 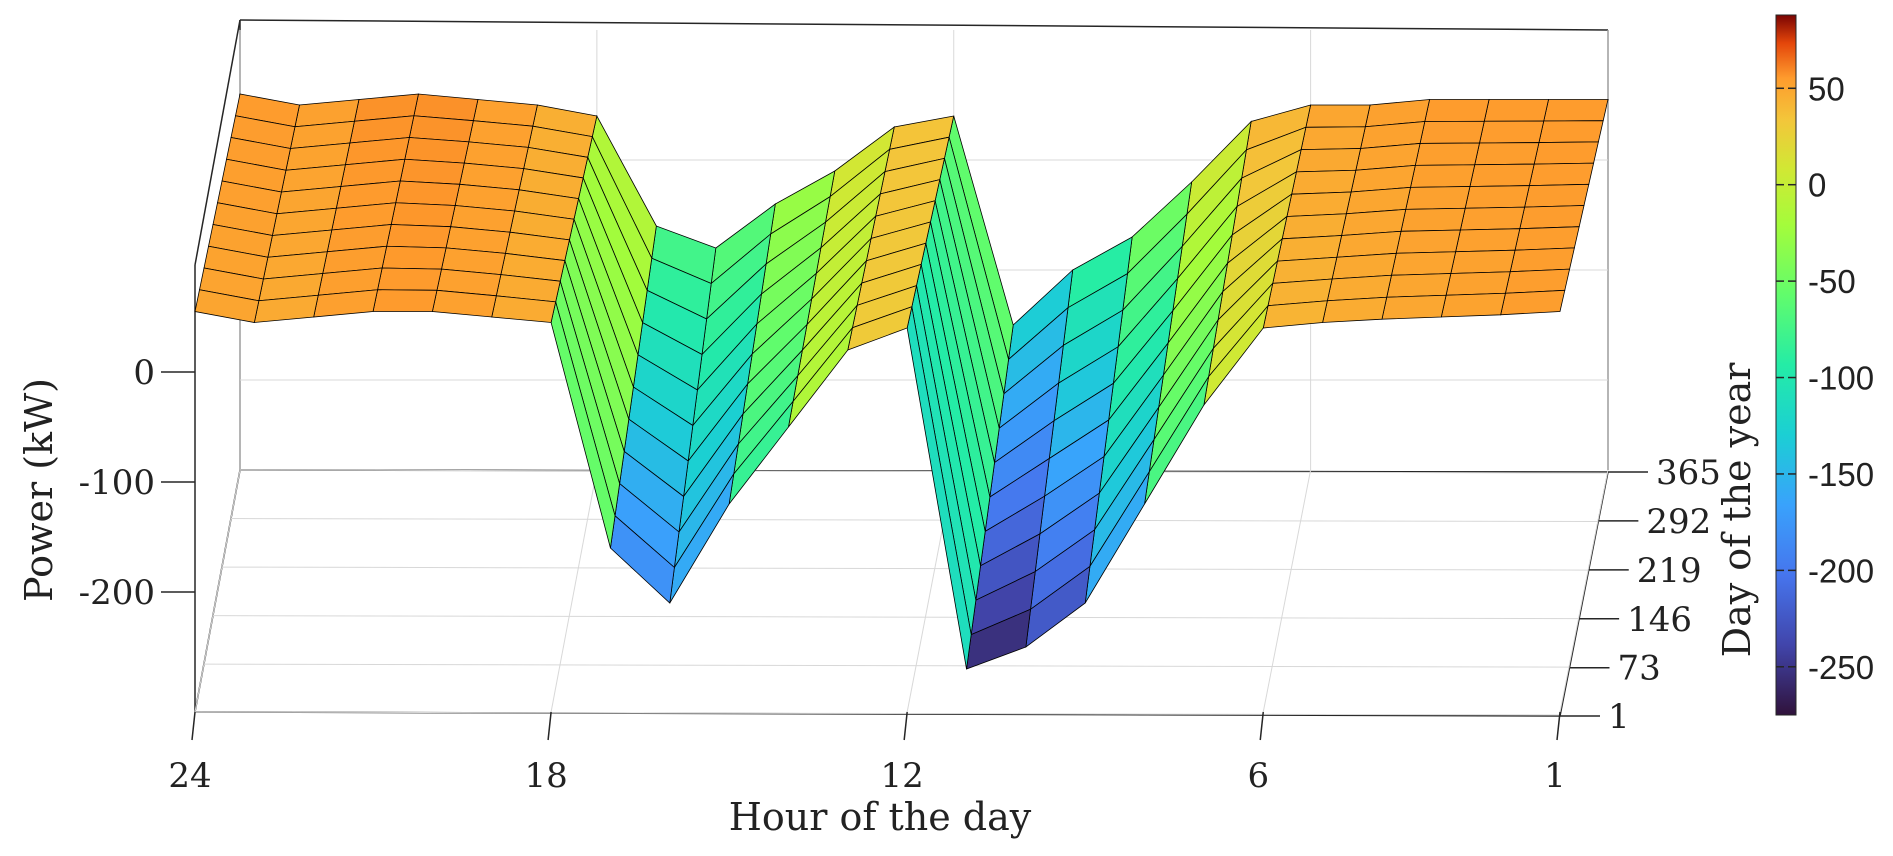 I want to click on colorbar-tick-label: -250, so click(x=1841, y=667).